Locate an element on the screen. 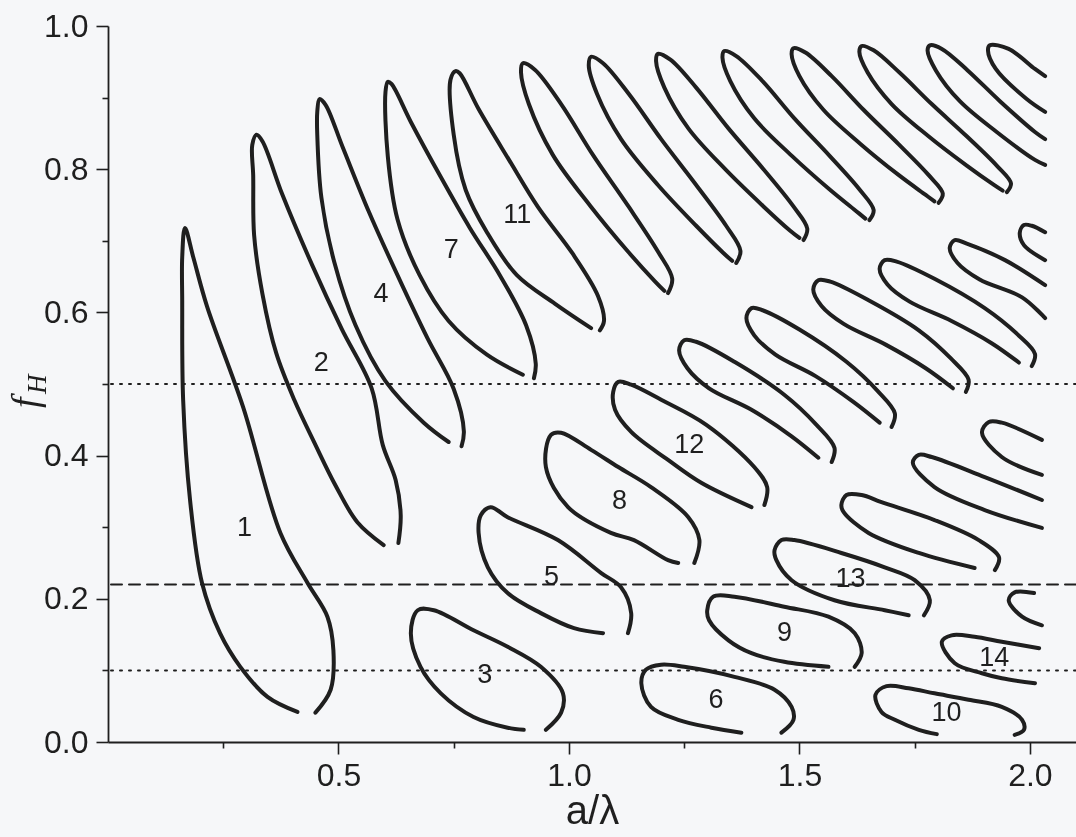 The width and height of the screenshot is (1076, 837). y-tick-label: 0.0 is located at coordinates (66, 741).